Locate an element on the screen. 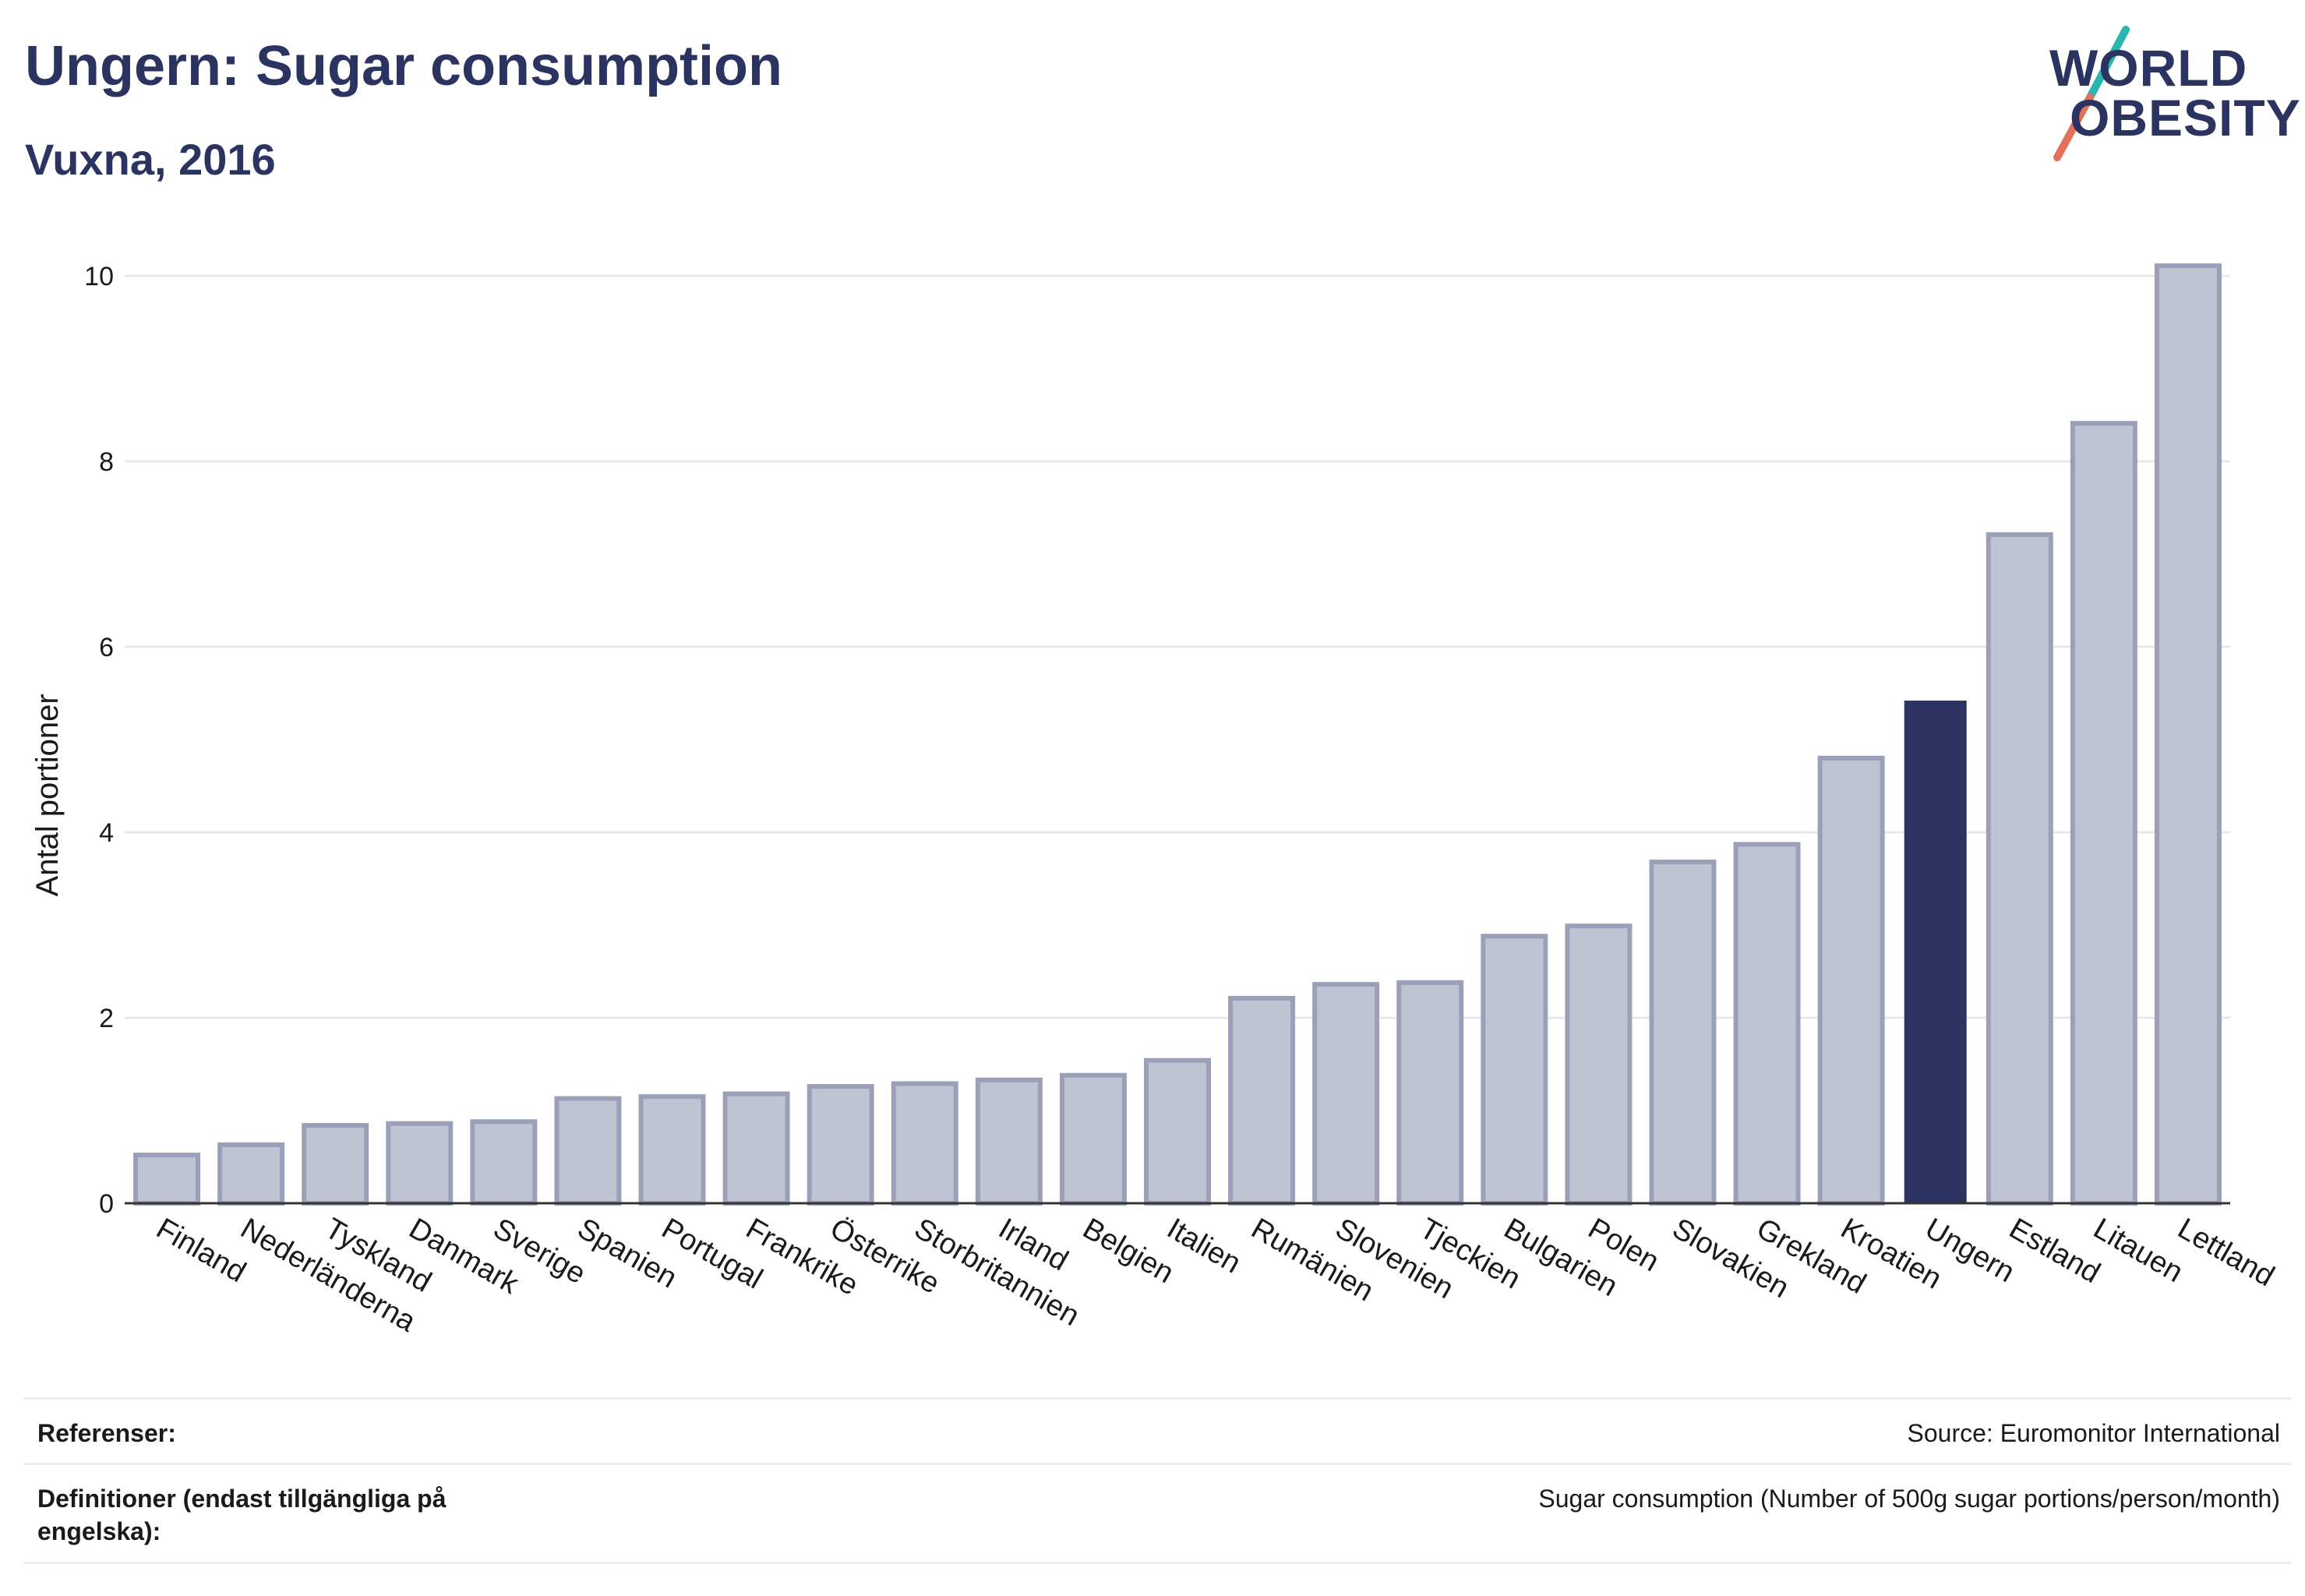  y-axis-label: Antal portioner is located at coordinates (47, 795).